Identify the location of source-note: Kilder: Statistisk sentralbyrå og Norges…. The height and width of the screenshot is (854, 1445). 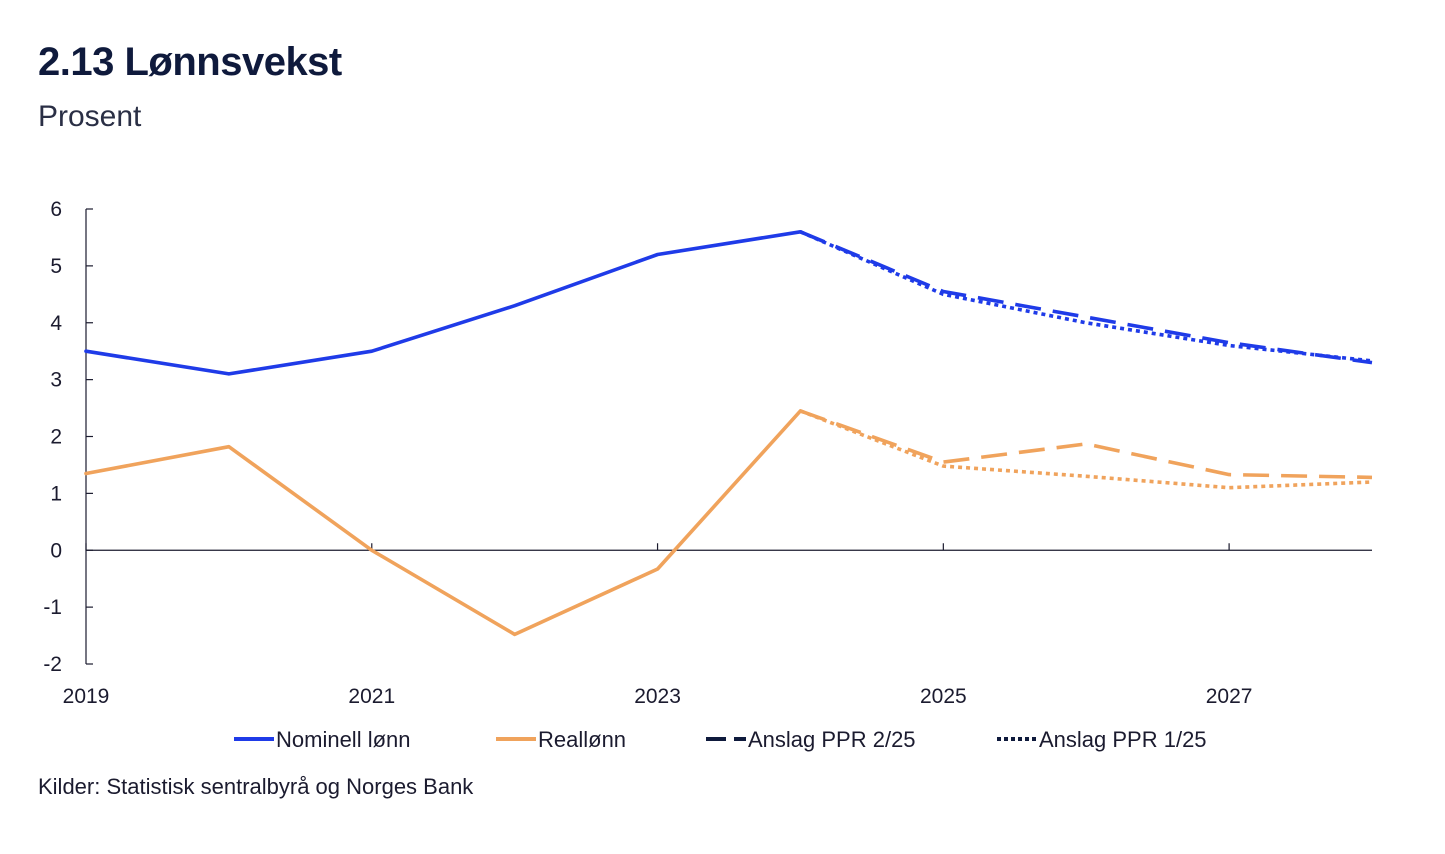
(256, 786).